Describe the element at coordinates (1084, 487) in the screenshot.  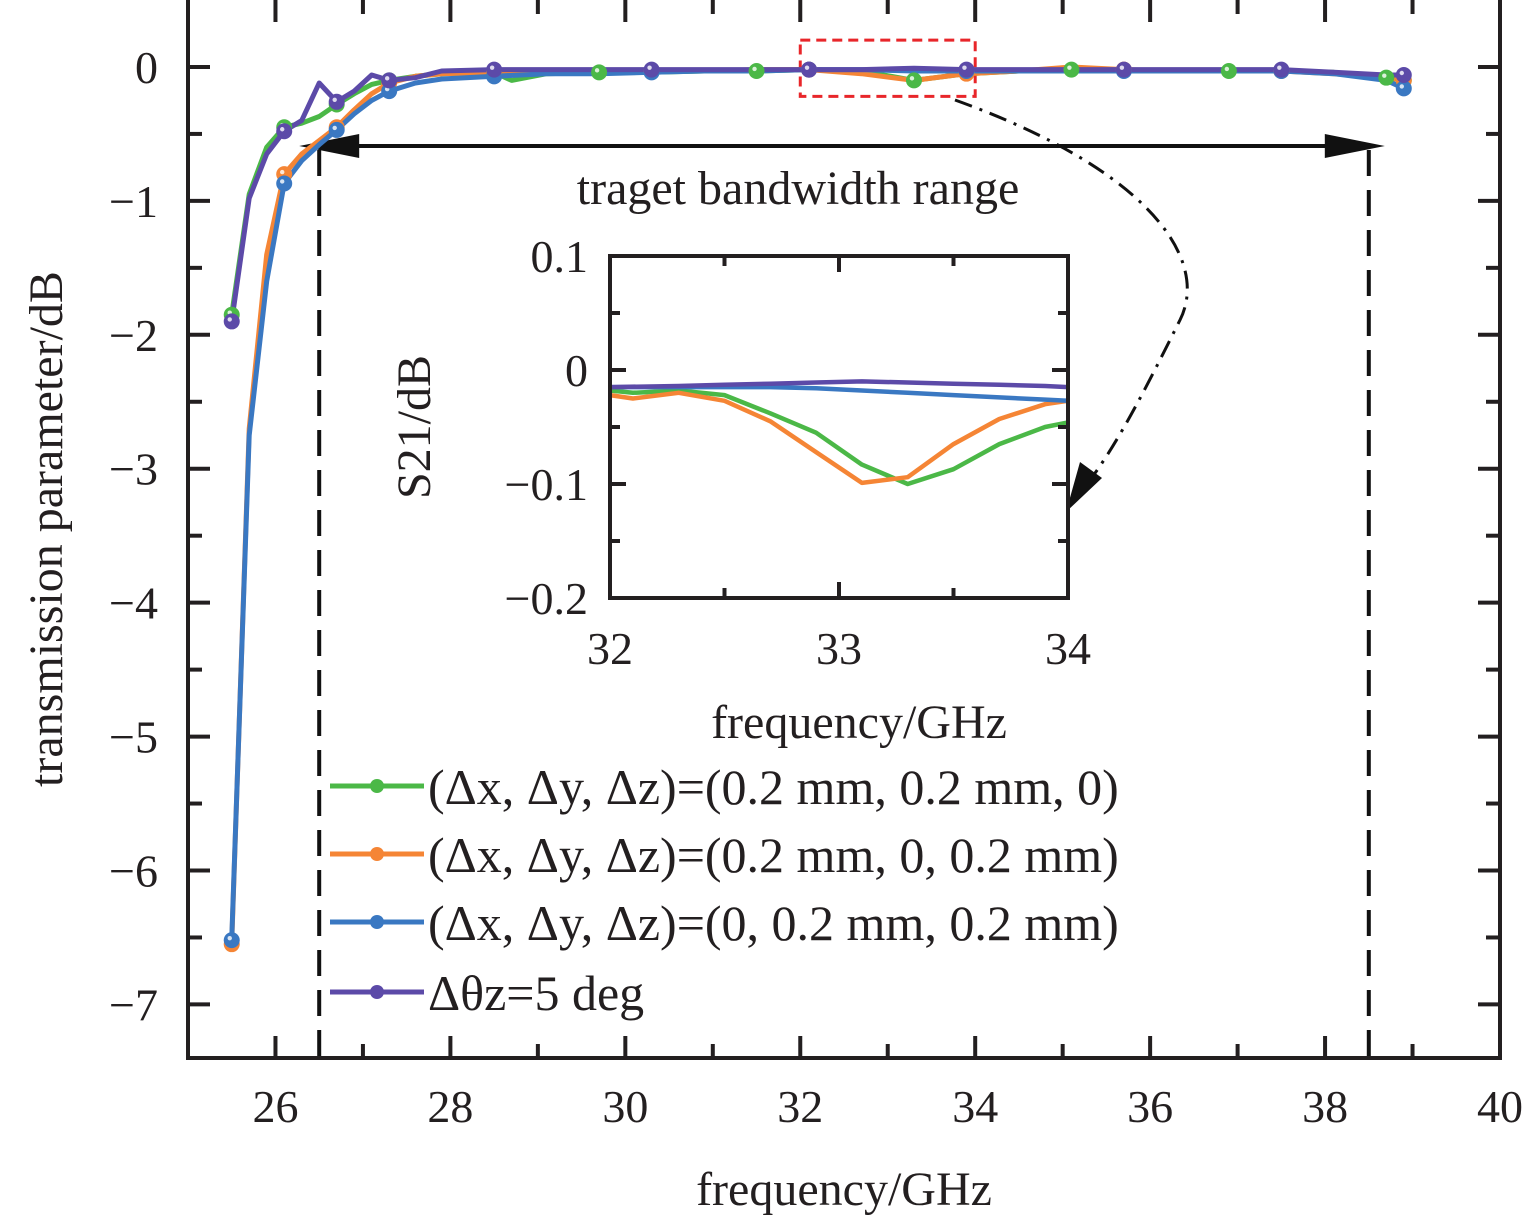
I see `arrowhead-inset-icon` at that location.